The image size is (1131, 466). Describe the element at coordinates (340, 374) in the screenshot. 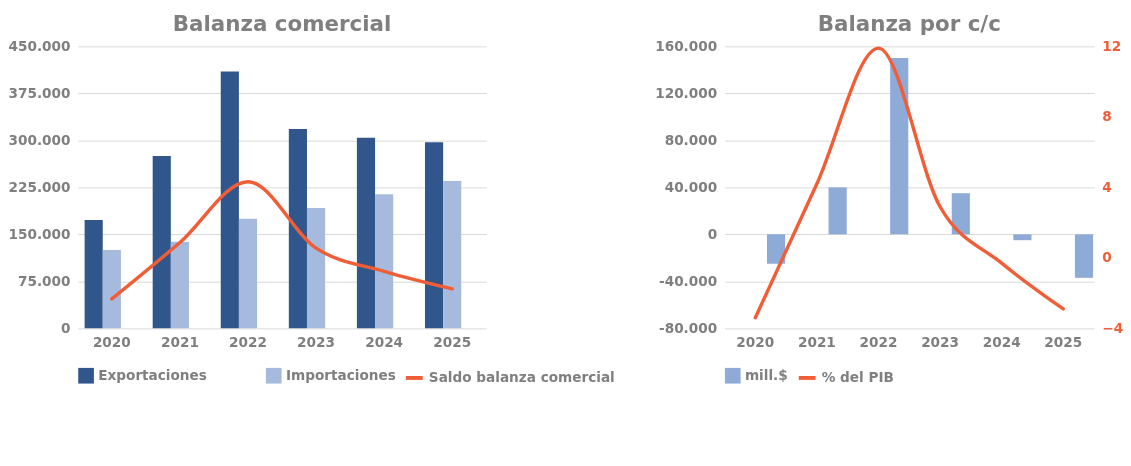

I see `legend-label: Importaciones` at that location.